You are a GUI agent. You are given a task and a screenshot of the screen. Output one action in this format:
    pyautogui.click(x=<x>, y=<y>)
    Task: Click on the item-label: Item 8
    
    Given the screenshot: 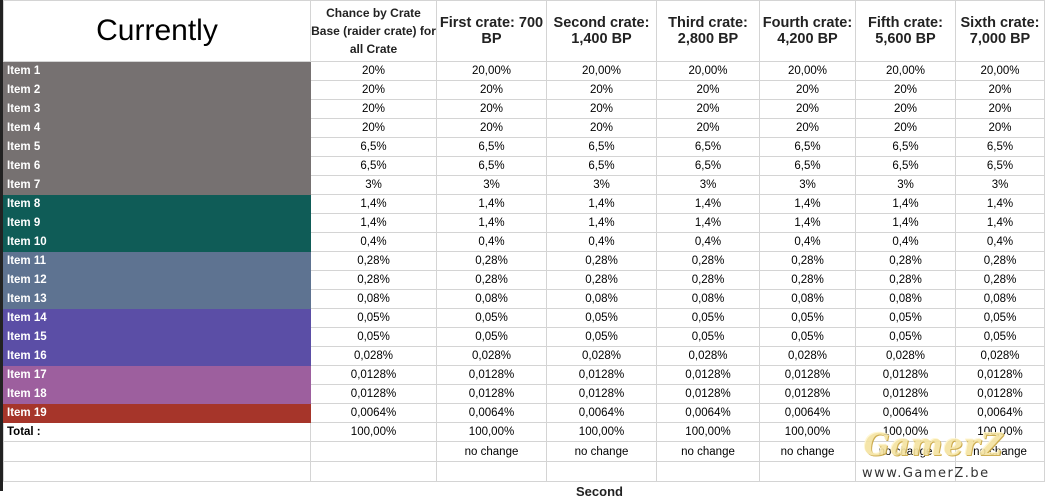 What is the action you would take?
    pyautogui.click(x=157, y=204)
    